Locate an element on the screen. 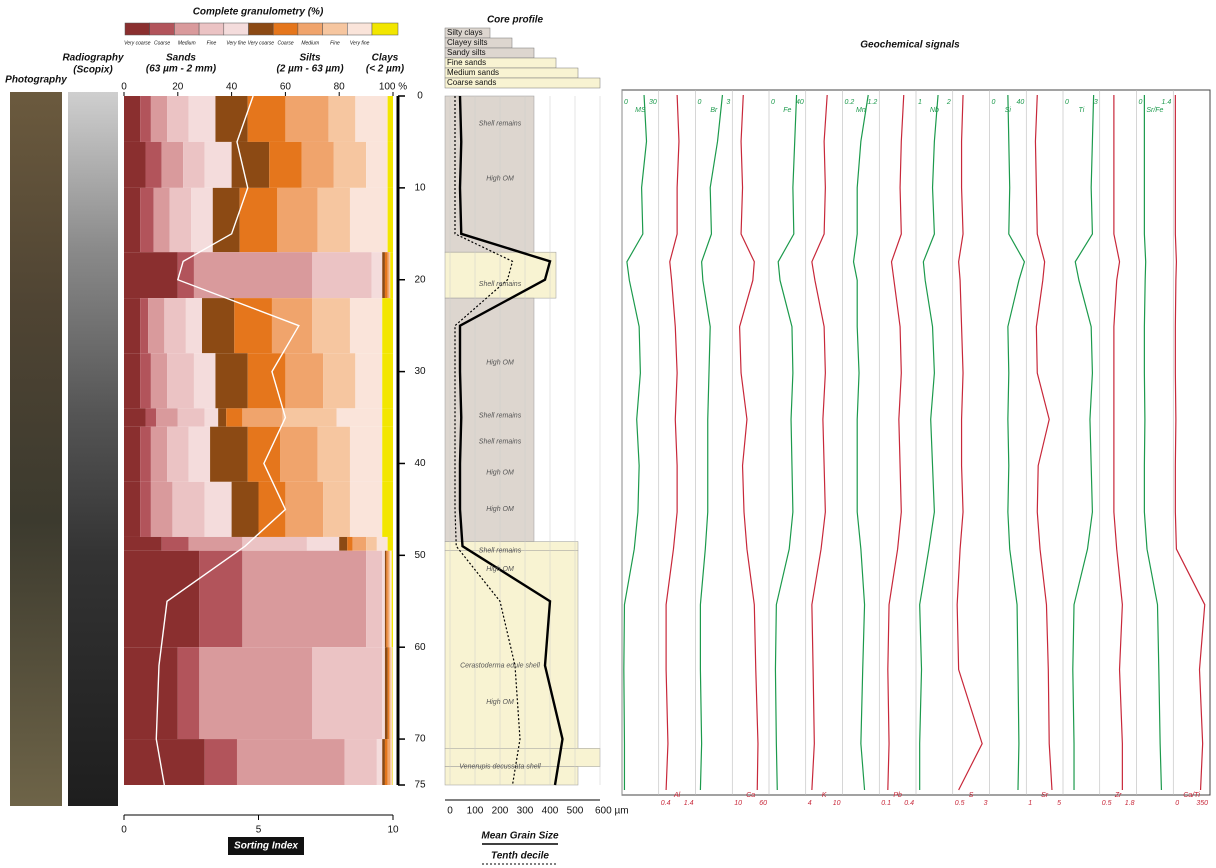  lithology-label: Sandy silts is located at coordinates (466, 52).